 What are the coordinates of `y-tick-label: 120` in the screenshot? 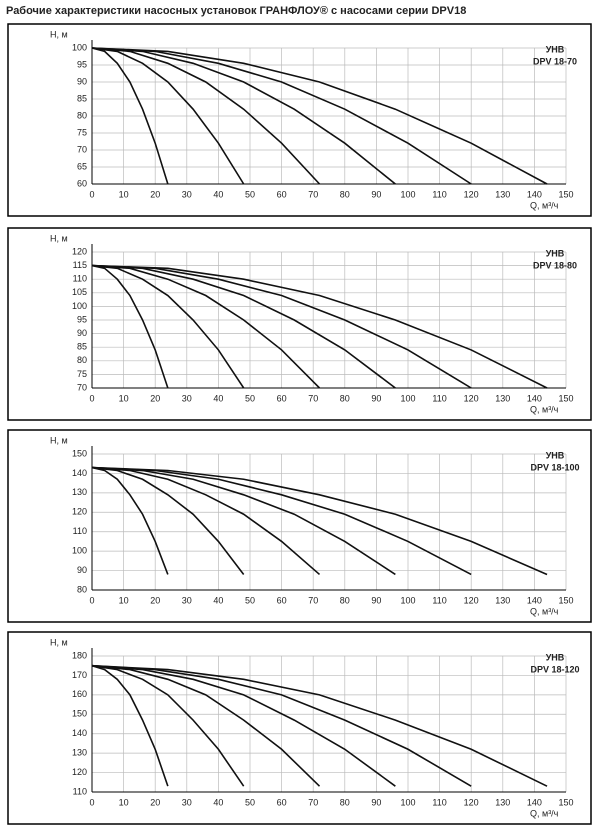 It's located at (79, 251).